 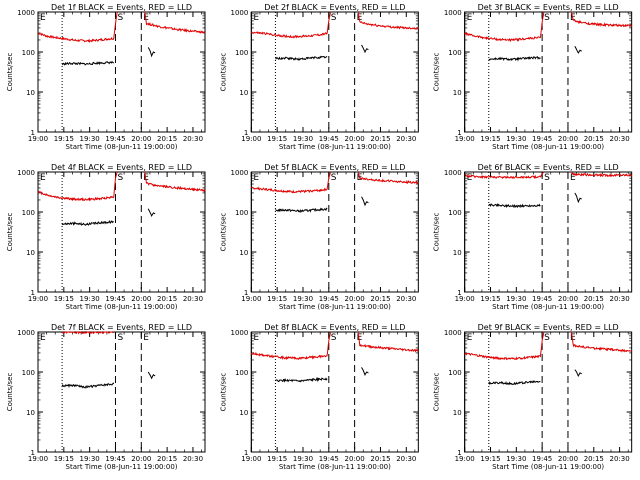 I want to click on panel-title: Det 4f BLACK = Events, RED = LLD, so click(x=121, y=167).